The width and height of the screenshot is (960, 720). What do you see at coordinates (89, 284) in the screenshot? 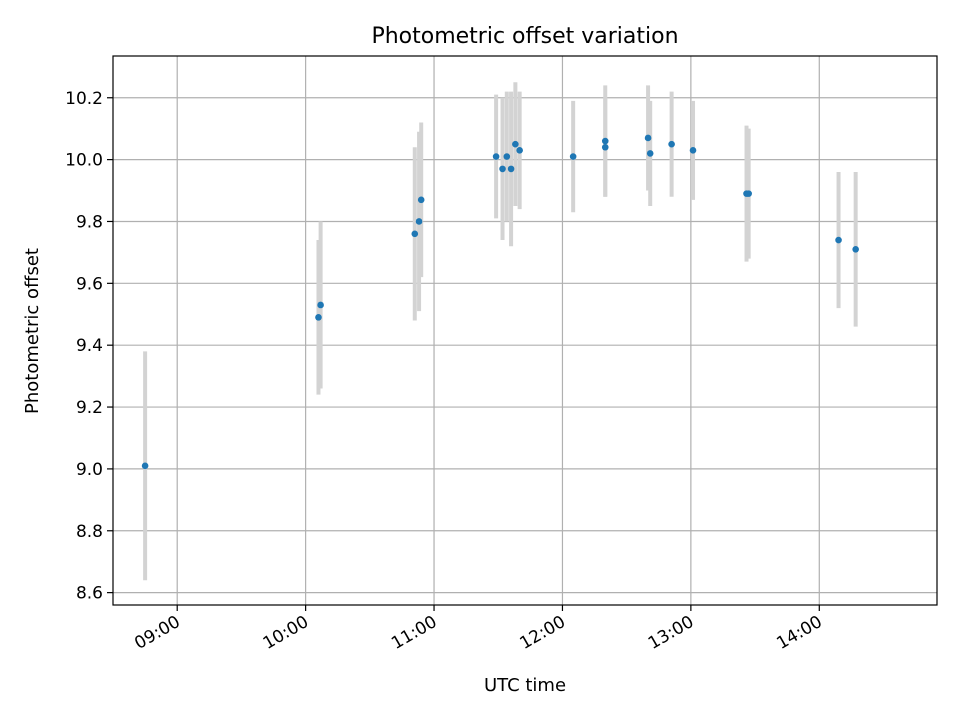
I see `y-tick-label: 9.6` at bounding box center [89, 284].